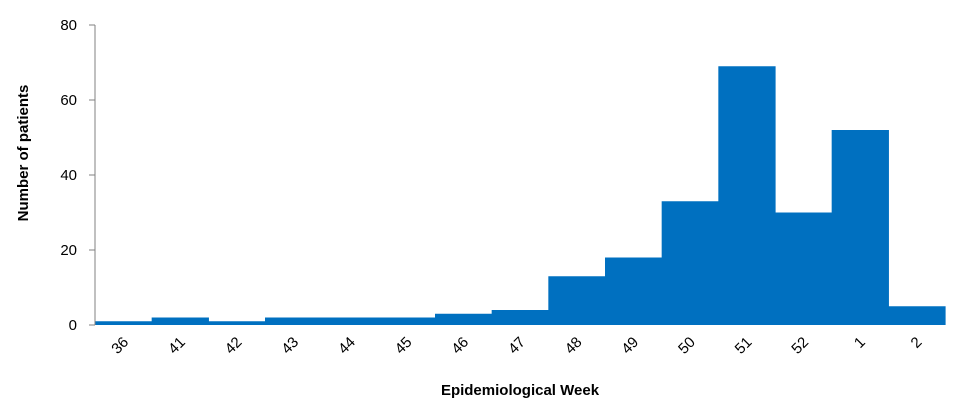  I want to click on x-tick-label-47: 47, so click(517, 346).